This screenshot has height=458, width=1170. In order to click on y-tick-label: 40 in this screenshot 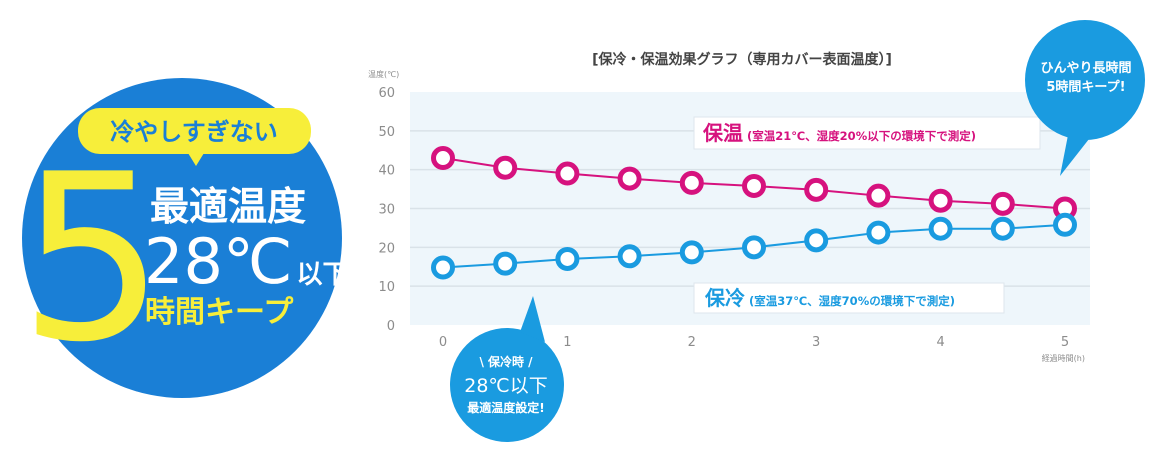, I will do `click(386, 171)`.